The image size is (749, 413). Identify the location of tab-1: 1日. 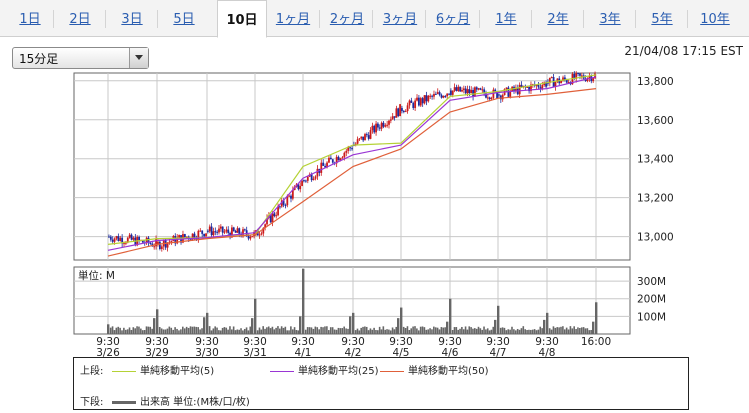
(30, 19).